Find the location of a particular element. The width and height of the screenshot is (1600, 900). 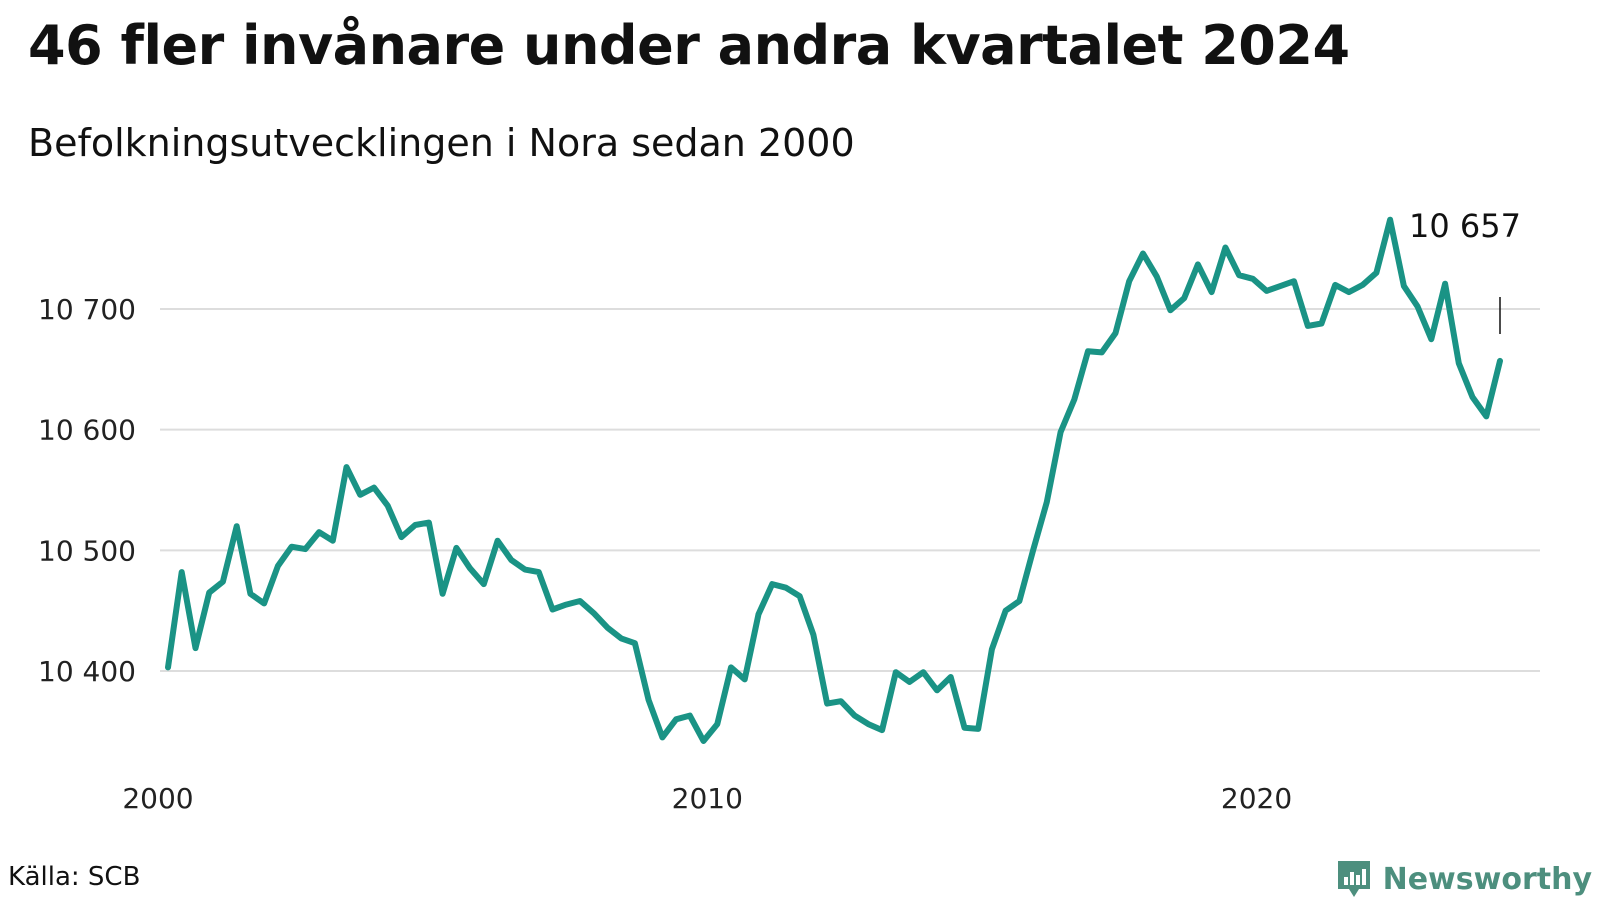

brand-logo: Newsworthy is located at coordinates (1463, 879).